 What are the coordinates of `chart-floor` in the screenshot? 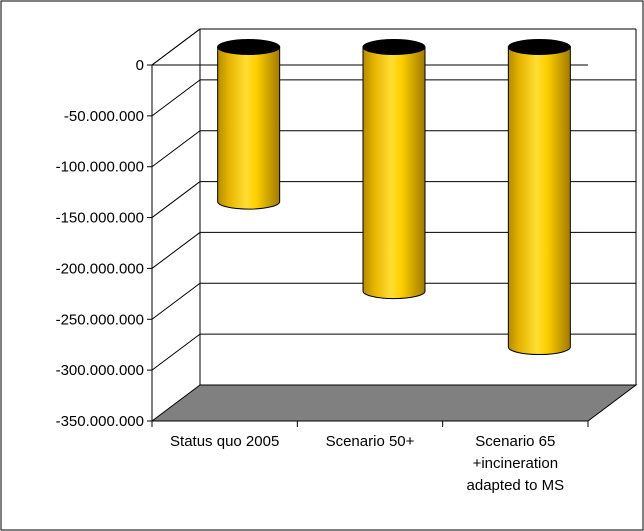 It's located at (394, 403).